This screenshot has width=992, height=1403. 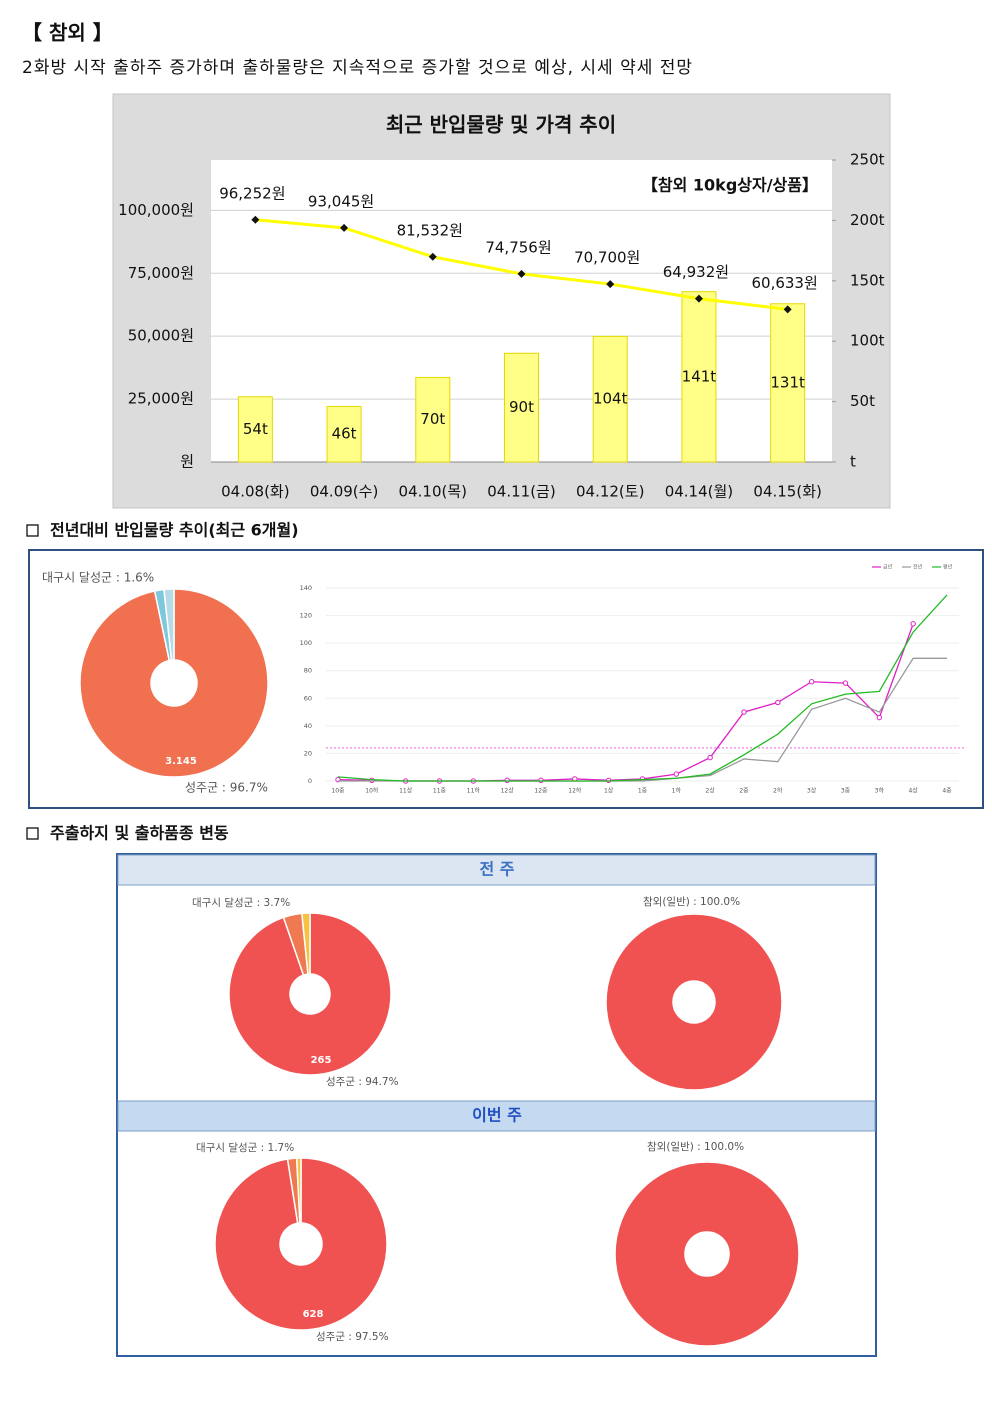 I want to click on data-label: 141t, so click(x=699, y=376).